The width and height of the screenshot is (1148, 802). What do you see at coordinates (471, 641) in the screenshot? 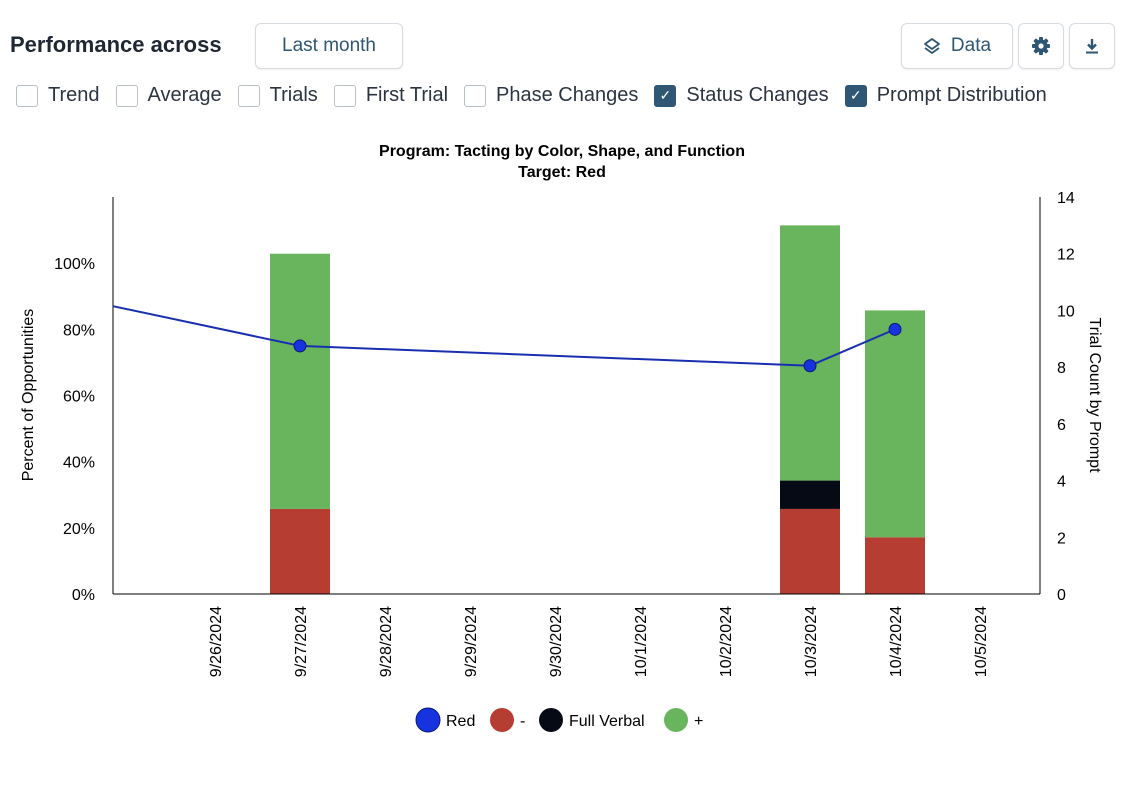
I see `x-tick-label: 9/29/2024` at bounding box center [471, 641].